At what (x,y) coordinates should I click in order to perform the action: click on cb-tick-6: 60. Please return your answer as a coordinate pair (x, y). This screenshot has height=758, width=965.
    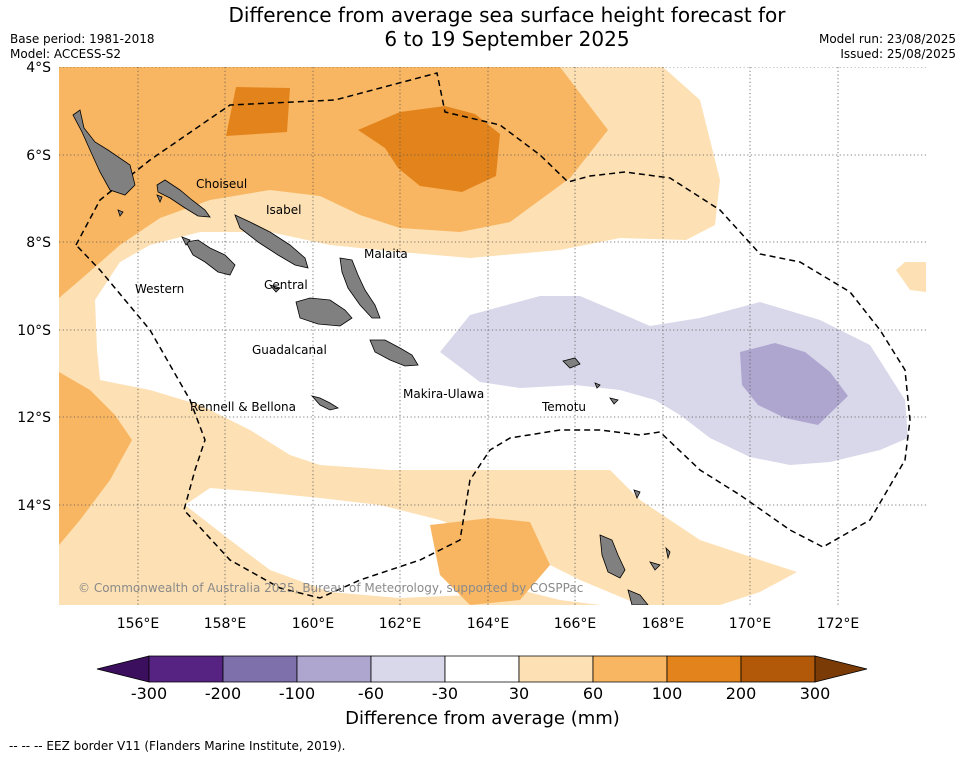
    Looking at the image, I should click on (593, 692).